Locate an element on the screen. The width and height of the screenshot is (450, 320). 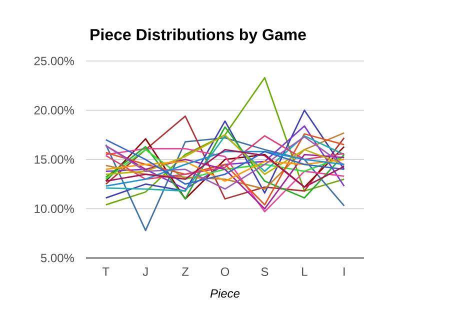
y-tick-label: 5.00% is located at coordinates (57, 258).